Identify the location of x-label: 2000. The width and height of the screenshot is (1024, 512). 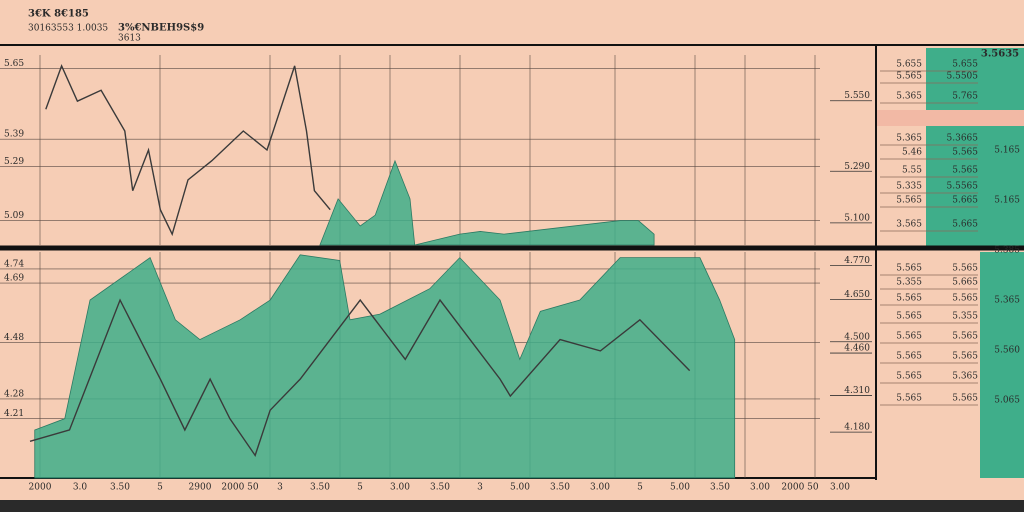
(40, 488).